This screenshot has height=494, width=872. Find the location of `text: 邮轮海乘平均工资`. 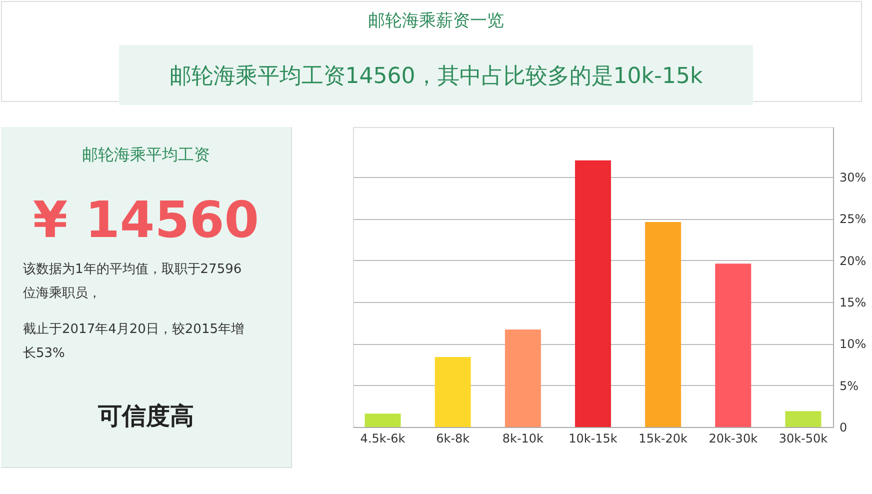

text: 邮轮海乘平均工资 is located at coordinates (146, 154).